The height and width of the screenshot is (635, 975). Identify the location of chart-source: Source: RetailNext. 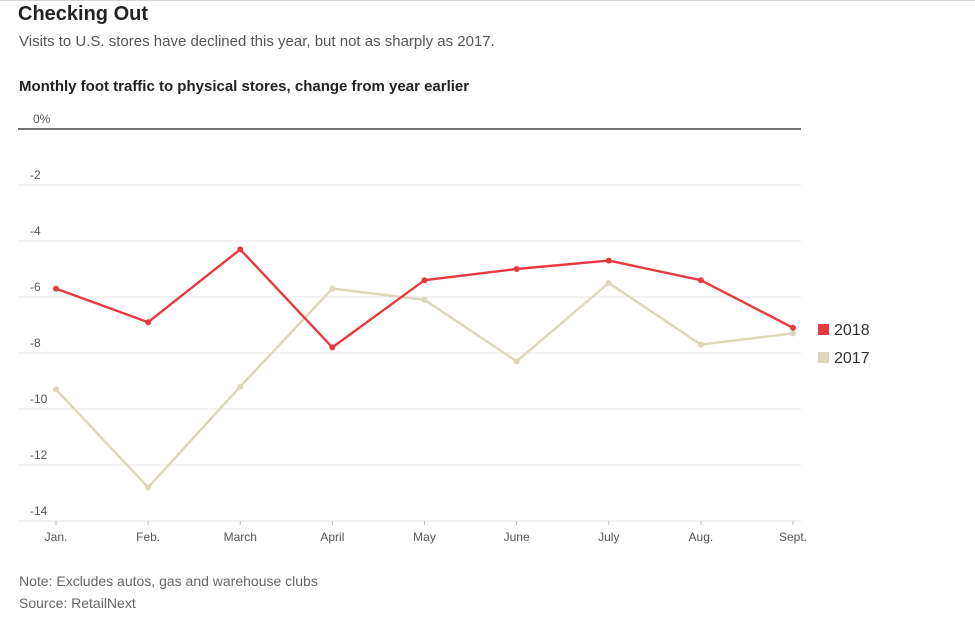
(77, 603).